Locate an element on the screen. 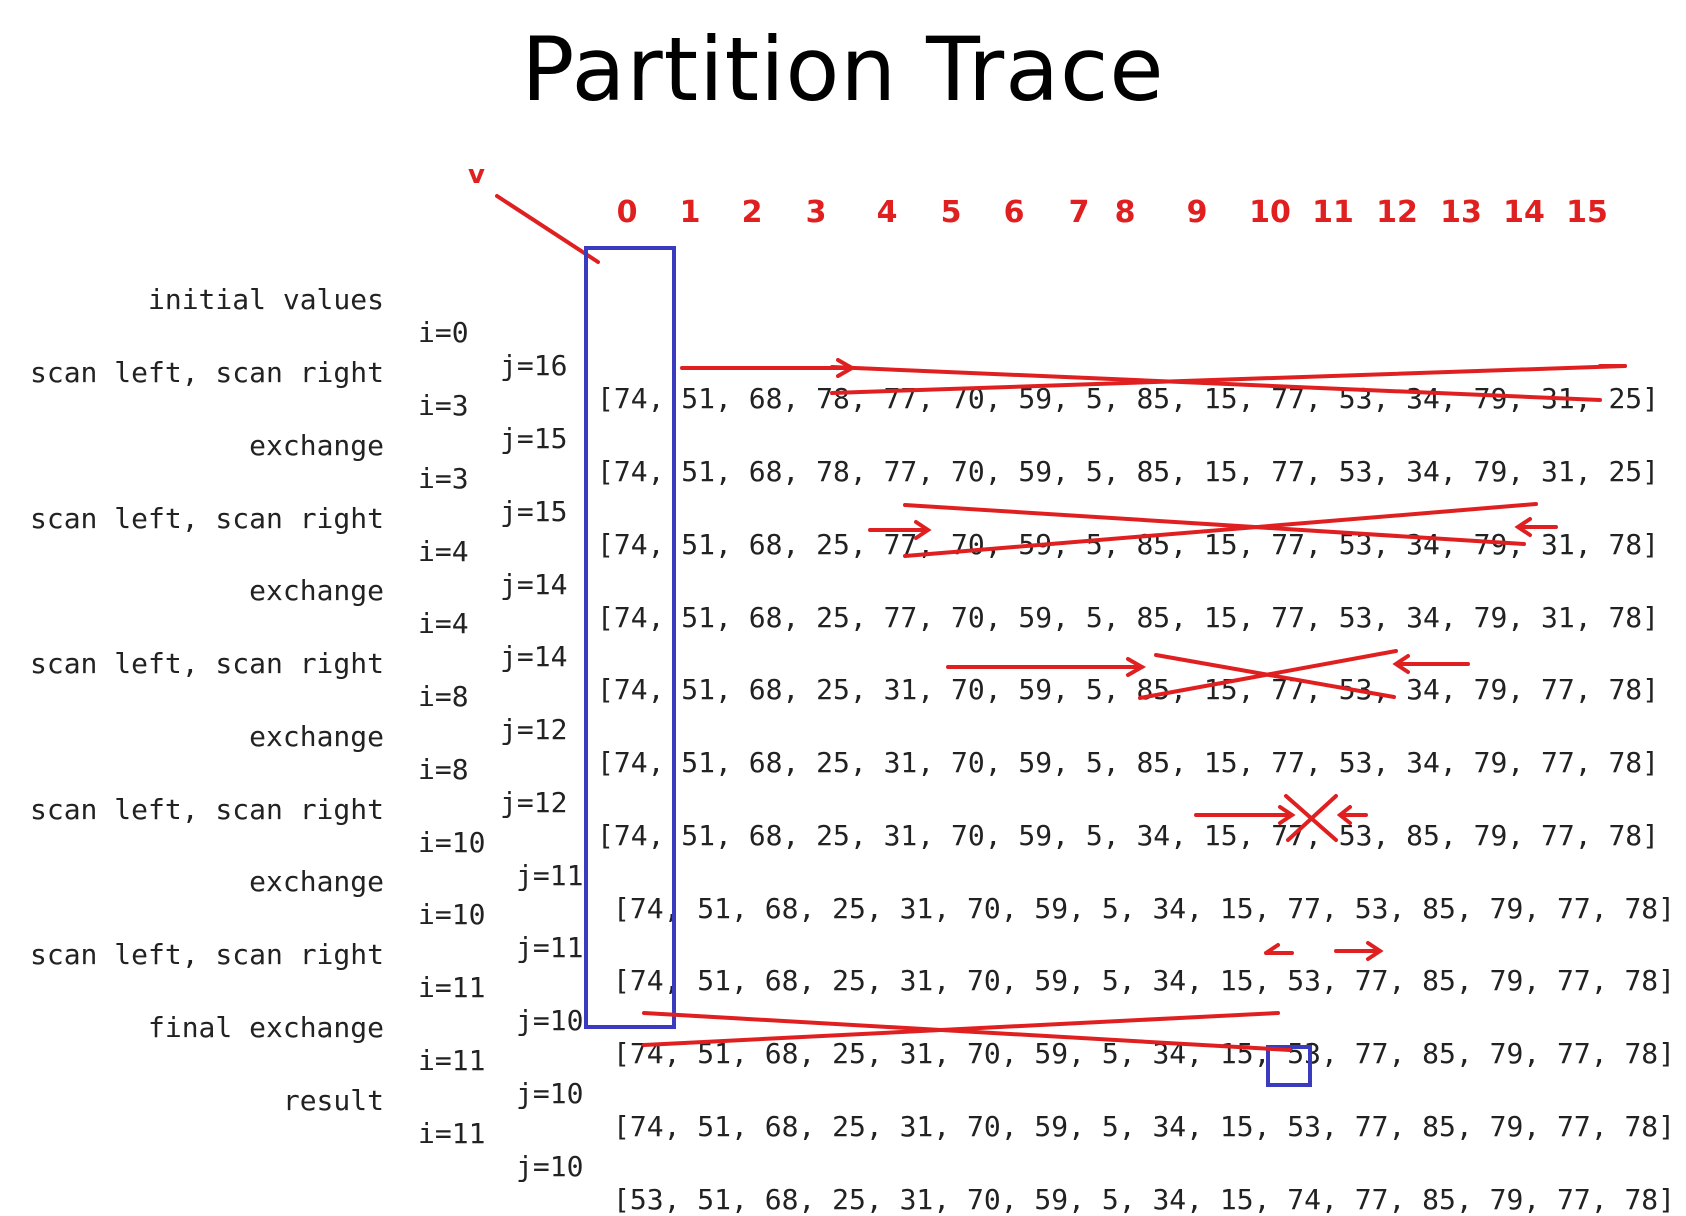  index-label: 7 is located at coordinates (1079, 212).